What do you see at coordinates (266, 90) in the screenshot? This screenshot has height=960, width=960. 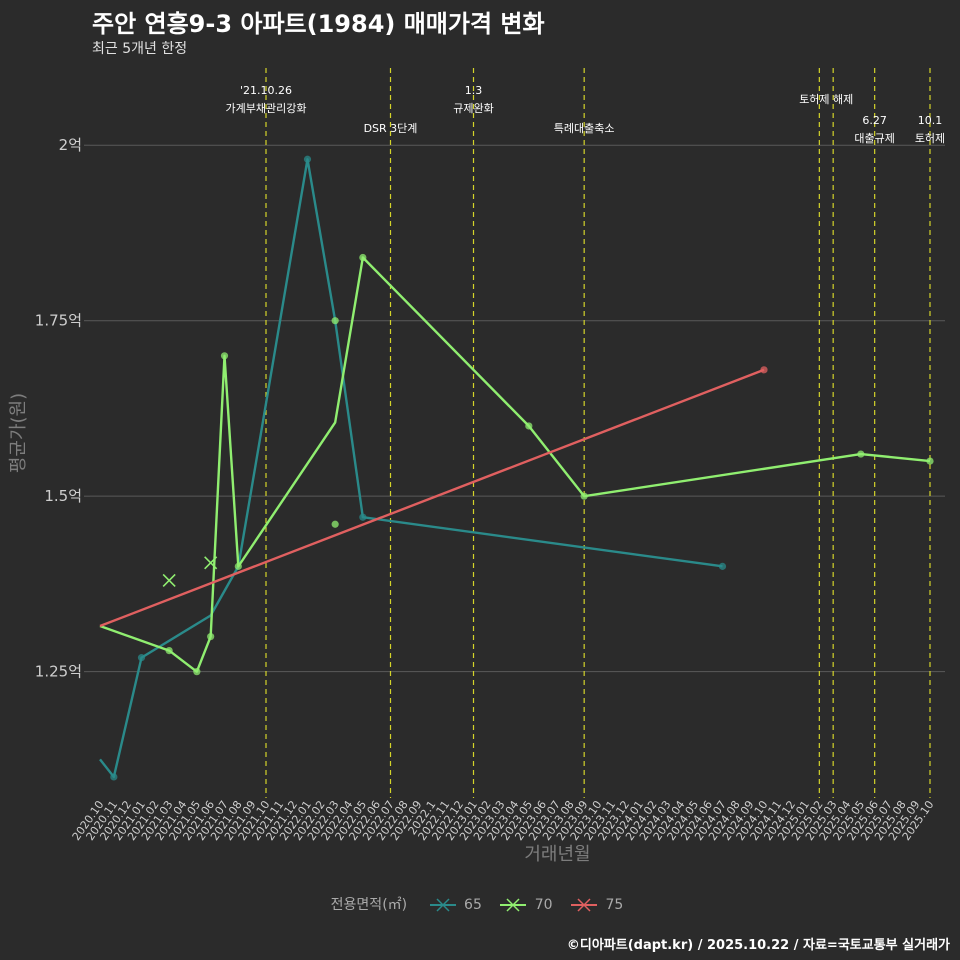 I see `event-label: '21.10.26` at bounding box center [266, 90].